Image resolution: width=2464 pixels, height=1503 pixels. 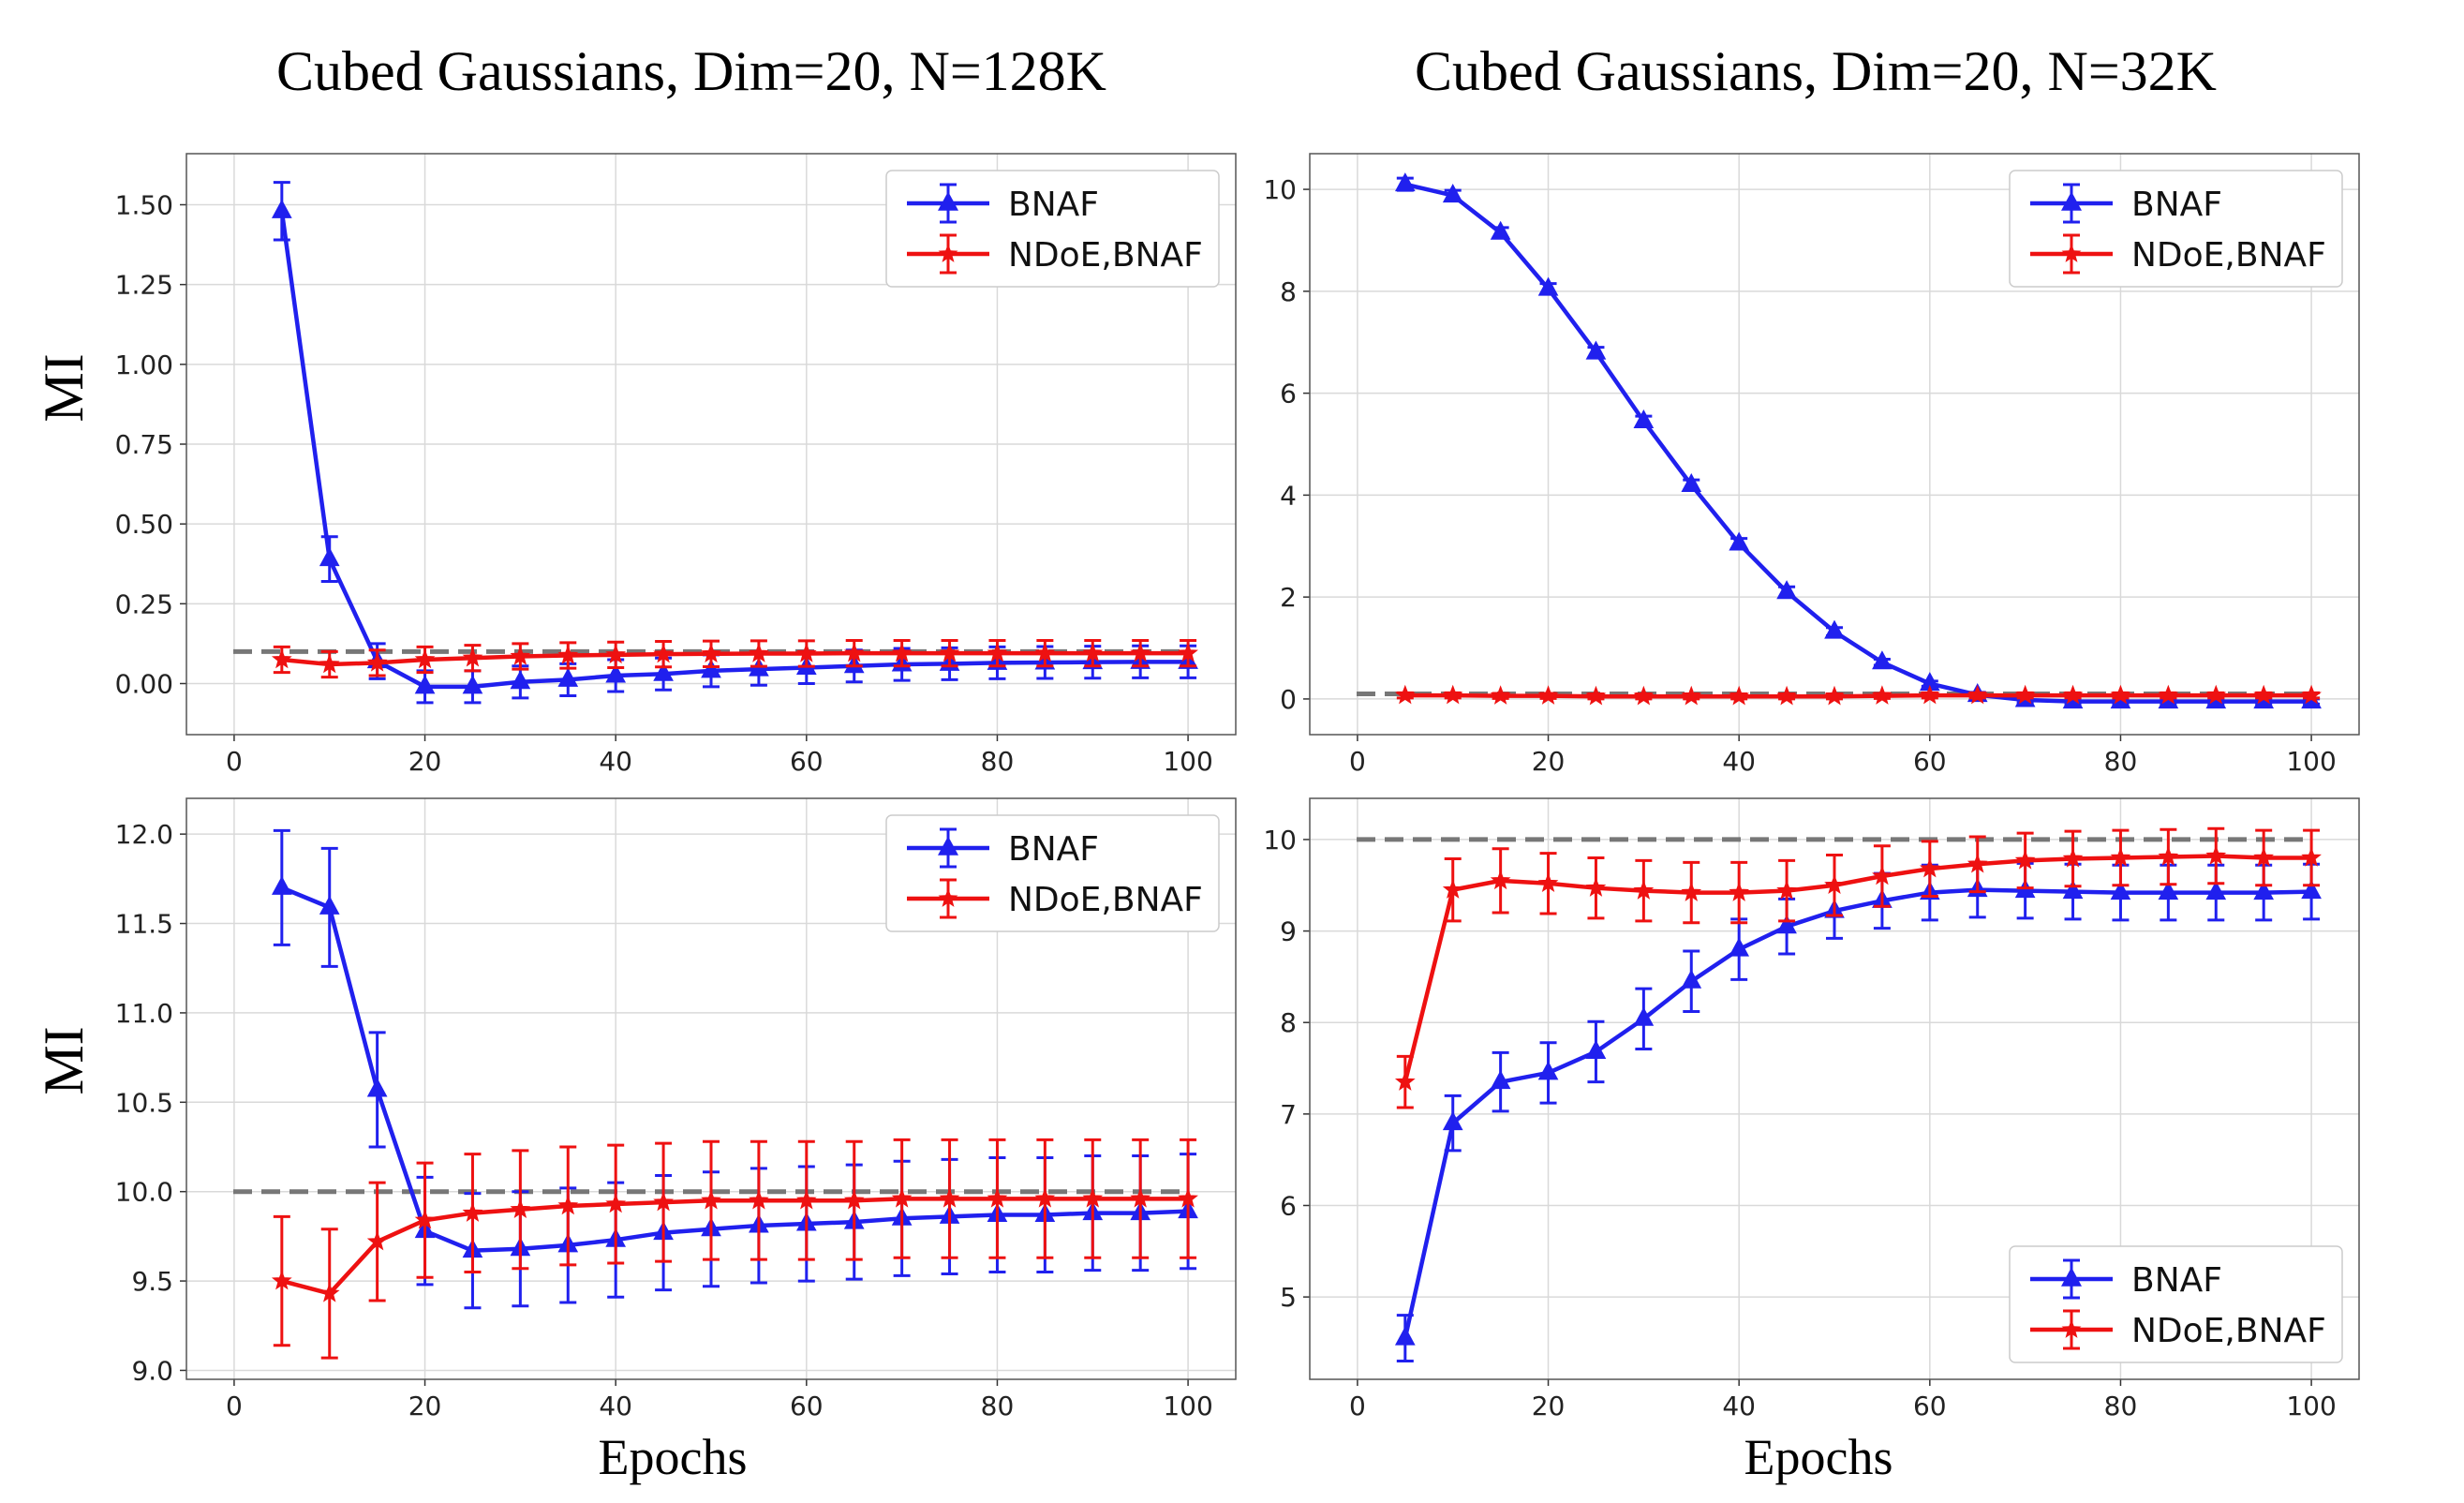 What do you see at coordinates (691, 71) in the screenshot?
I see `col-title-left: Cubed Gaussians, Dim=20, N=128K` at bounding box center [691, 71].